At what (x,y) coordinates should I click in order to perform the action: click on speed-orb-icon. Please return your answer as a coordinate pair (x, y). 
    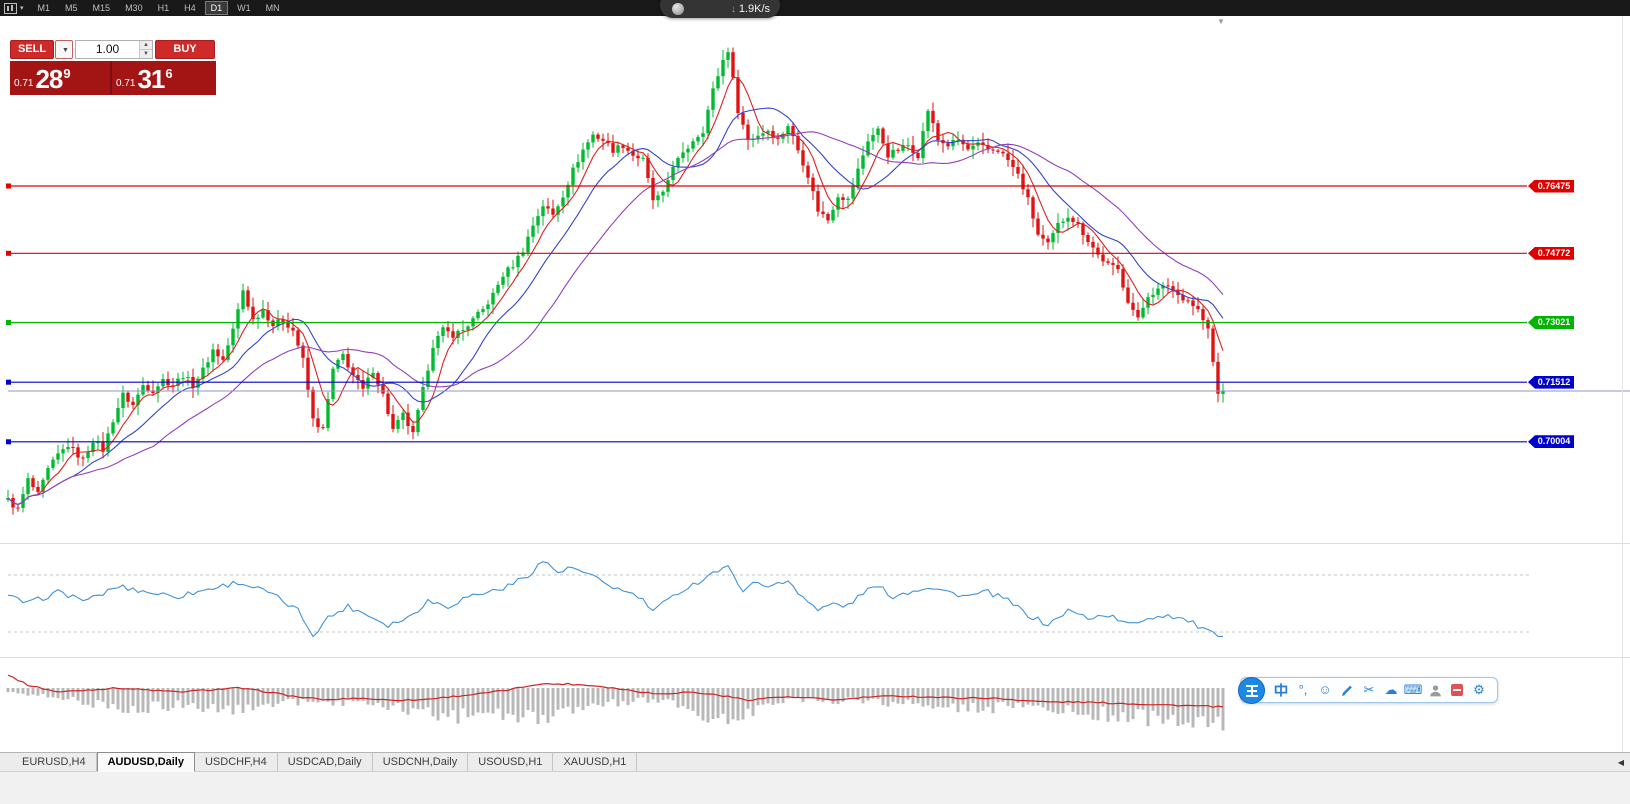
    Looking at the image, I should click on (678, 9).